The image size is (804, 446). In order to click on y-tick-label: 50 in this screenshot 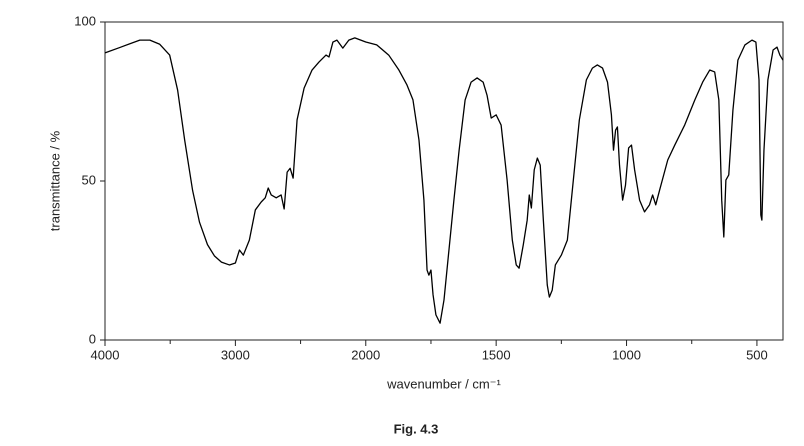, I will do `click(89, 179)`.